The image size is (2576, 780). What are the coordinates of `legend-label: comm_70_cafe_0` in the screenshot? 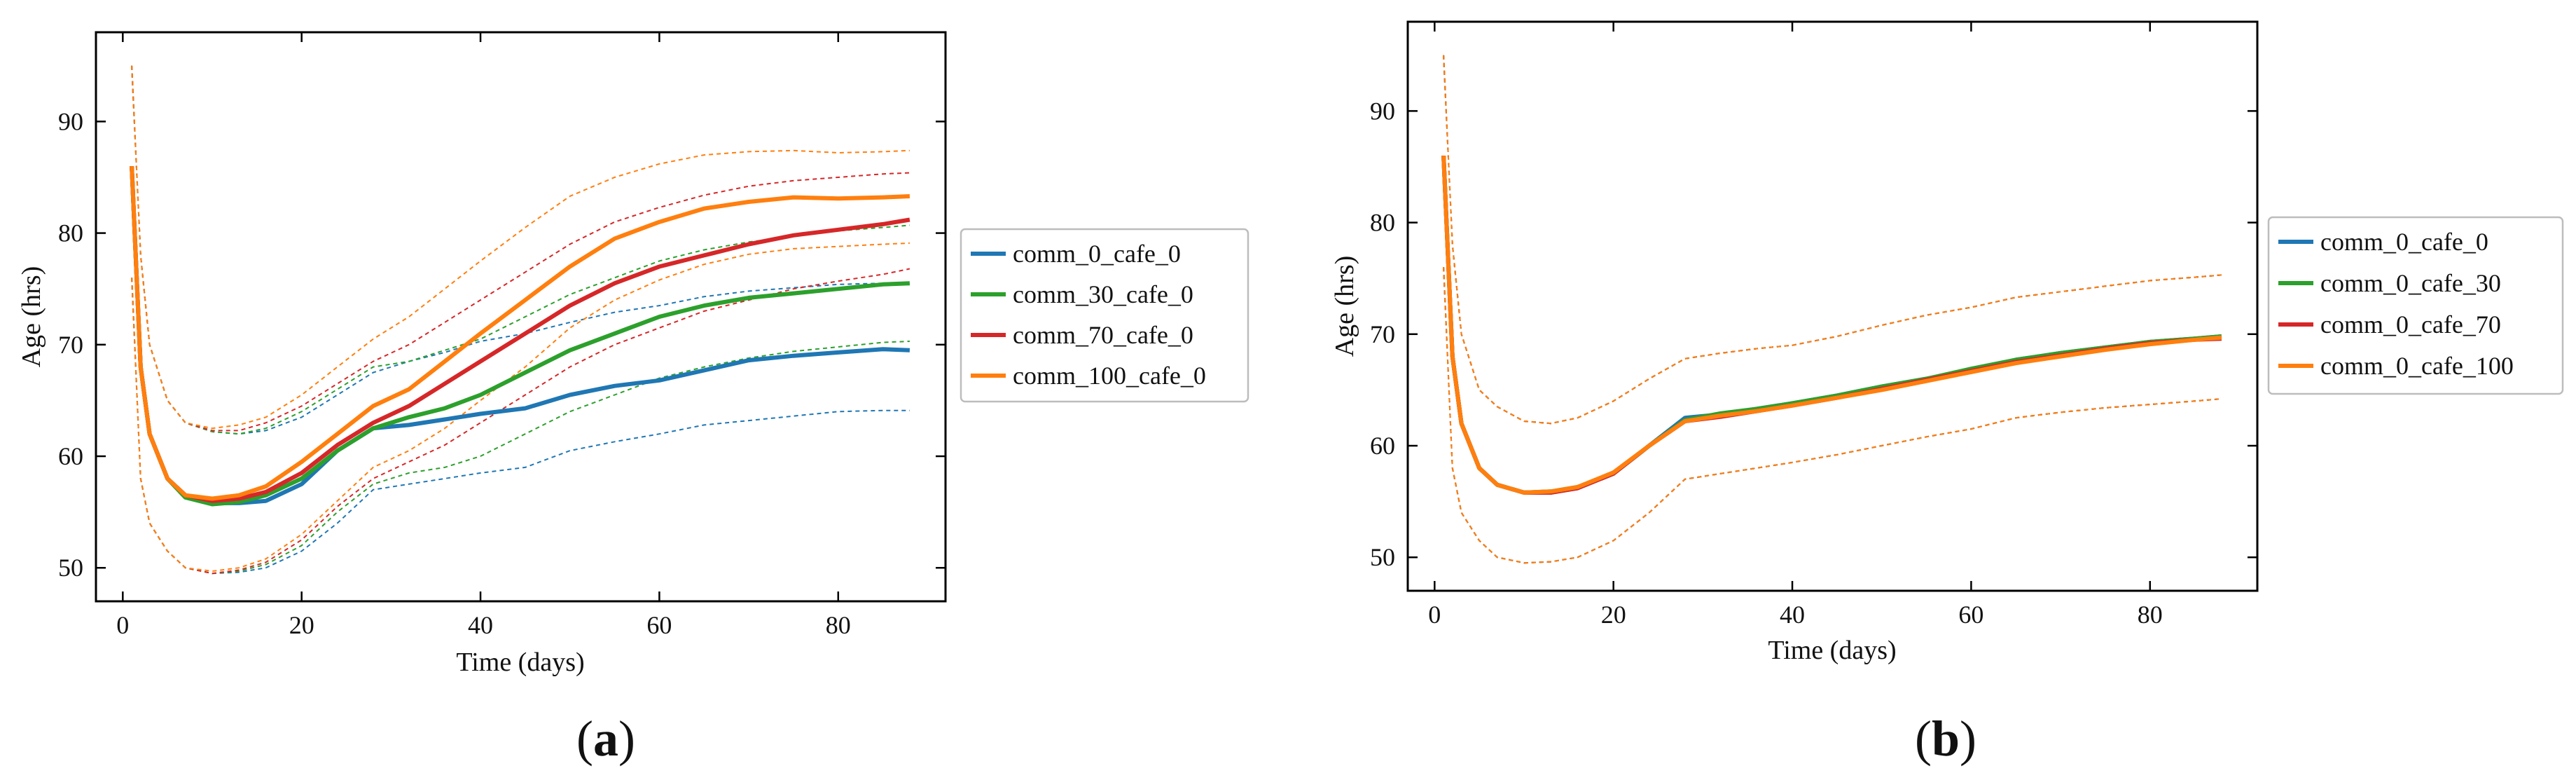 It's located at (1103, 335).